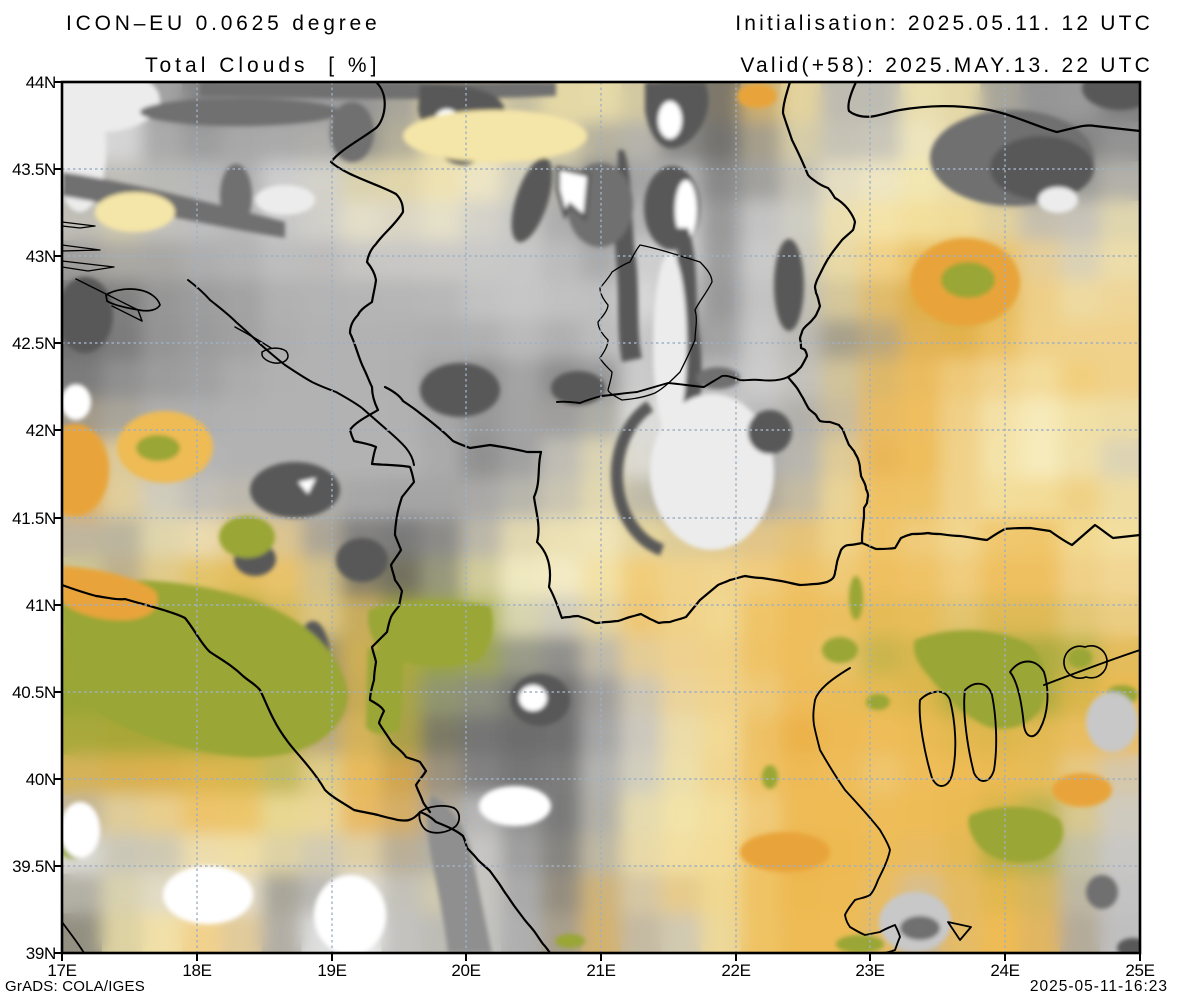 Image resolution: width=1200 pixels, height=1000 pixels. I want to click on svg-text: 21E, so click(600, 970).